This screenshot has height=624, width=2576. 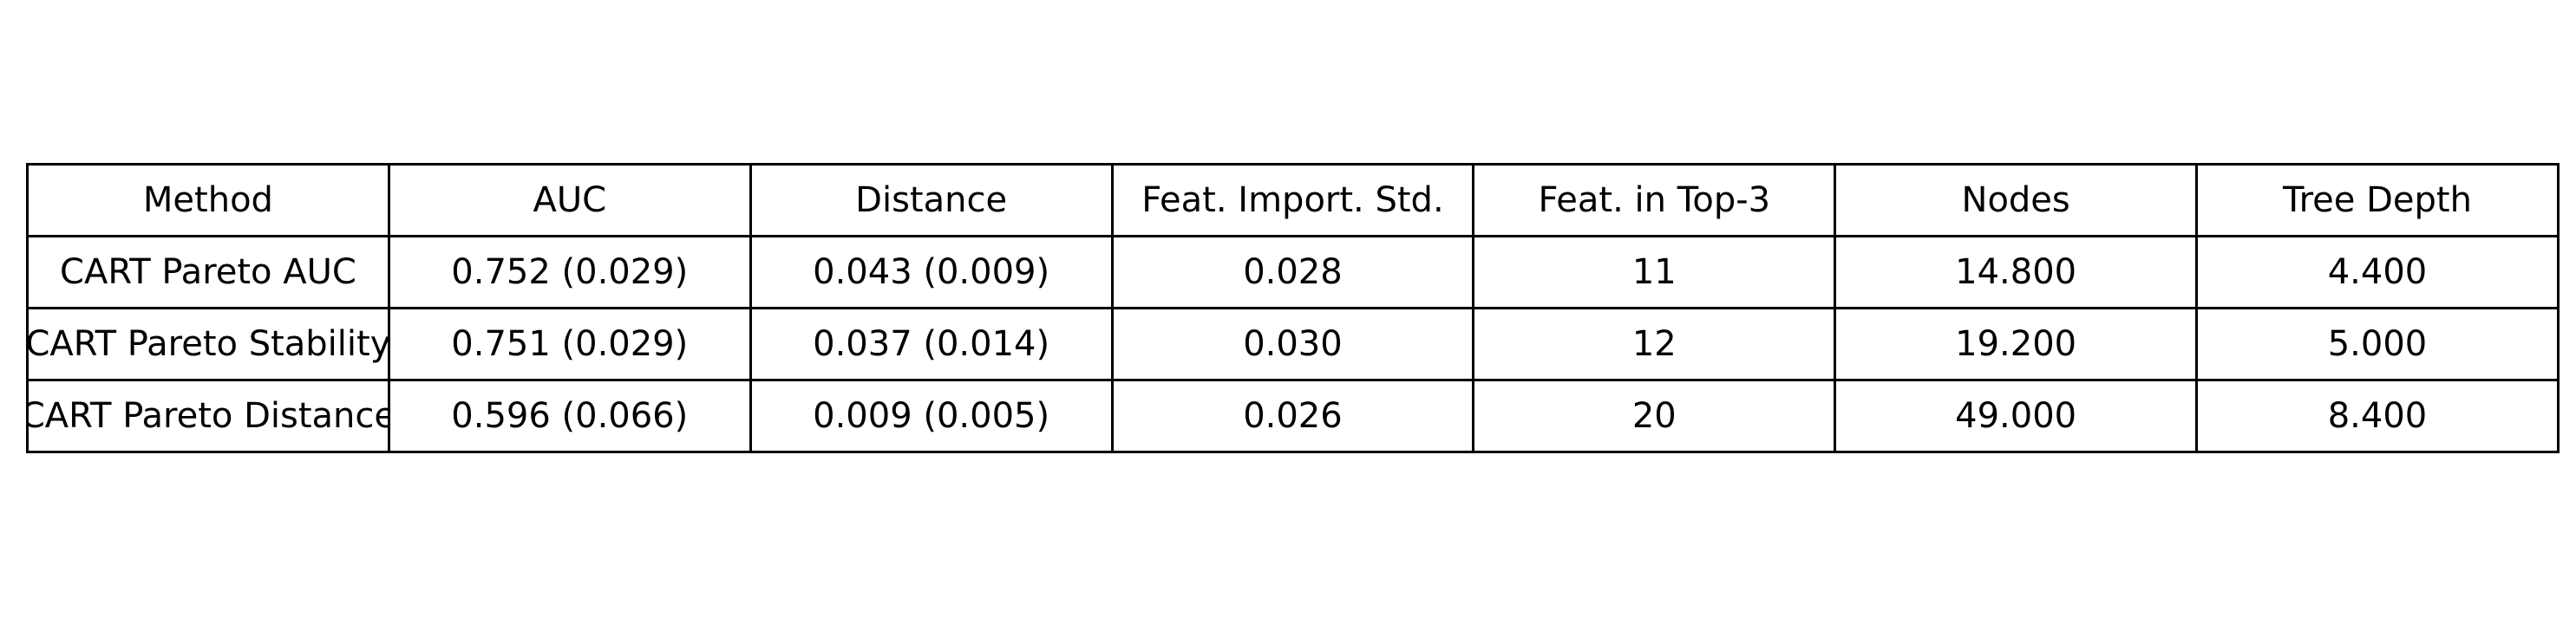 I want to click on cell-text: 5.000, so click(x=2377, y=344).